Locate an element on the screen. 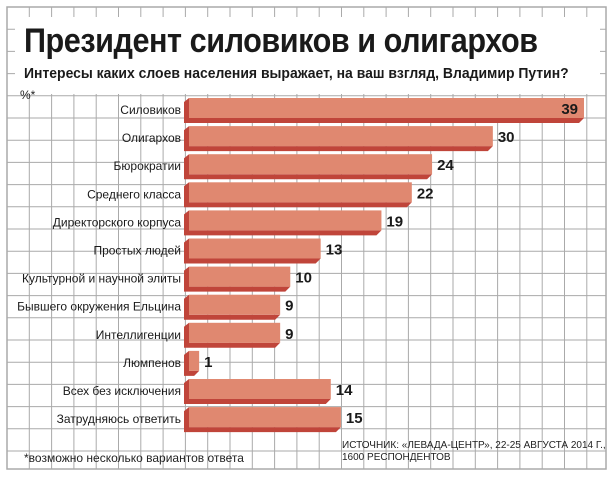  value-label: 15 is located at coordinates (354, 418).